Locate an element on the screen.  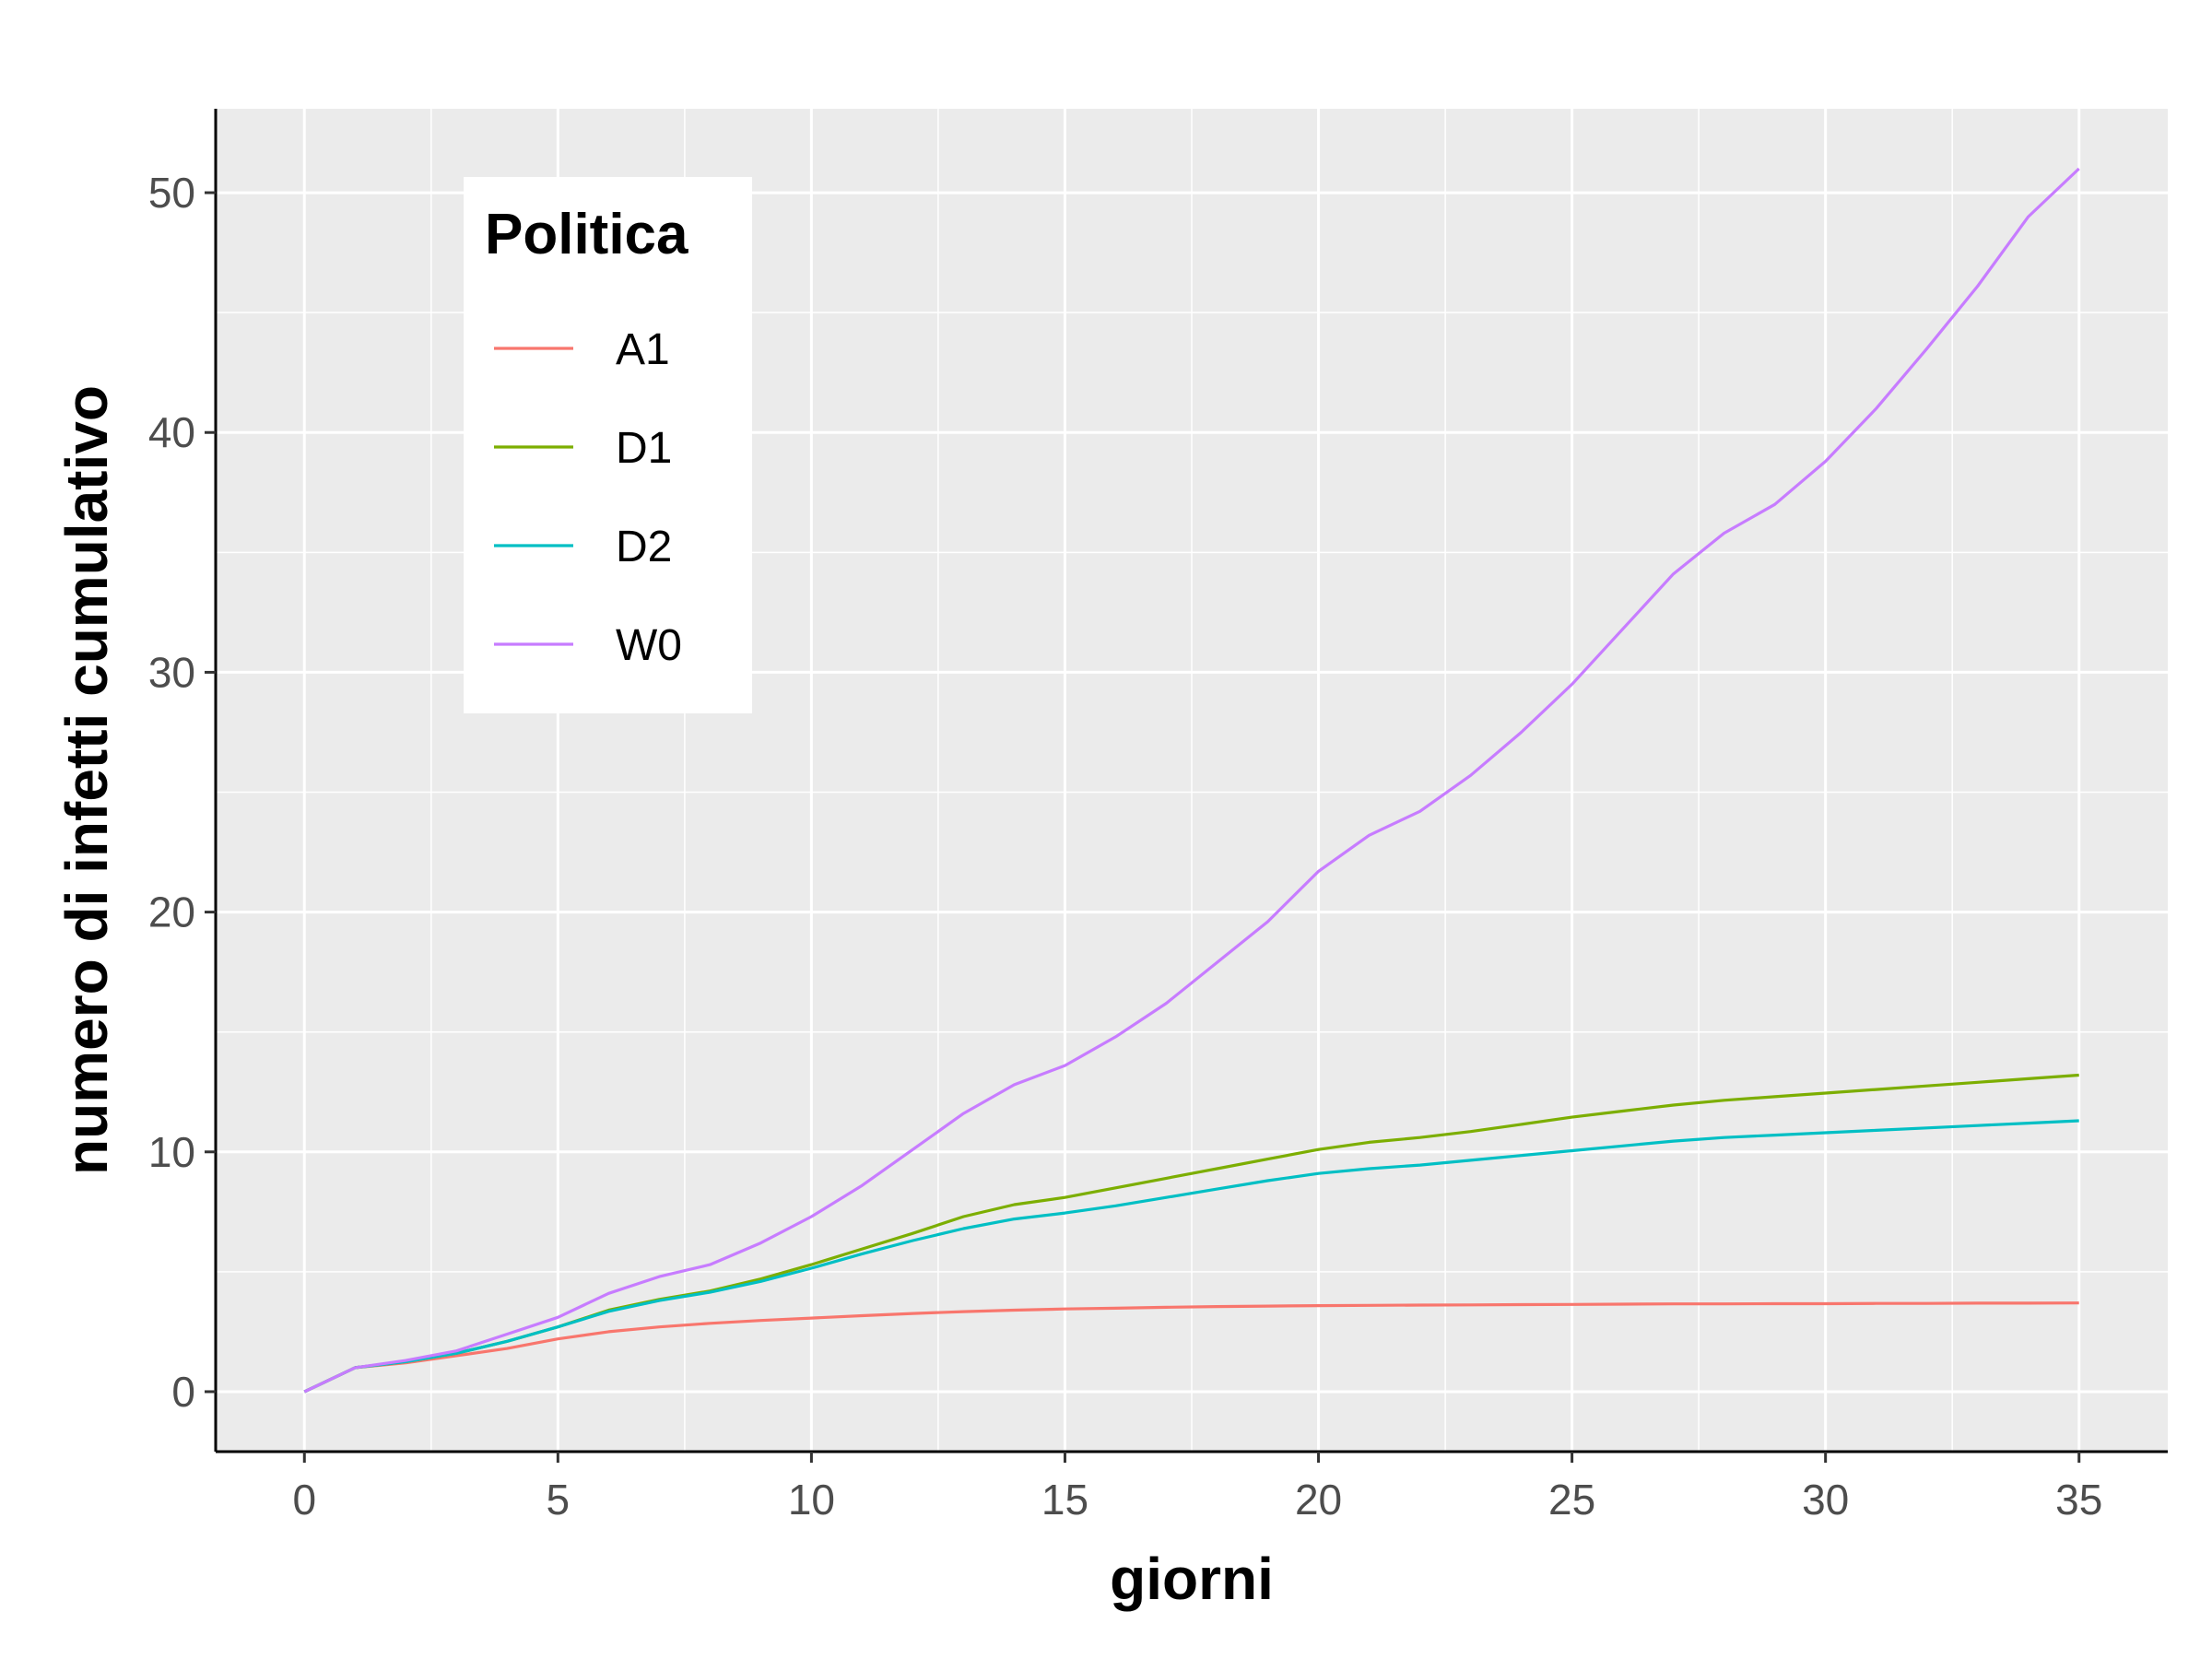
legend-title: Politica is located at coordinates (586, 234).